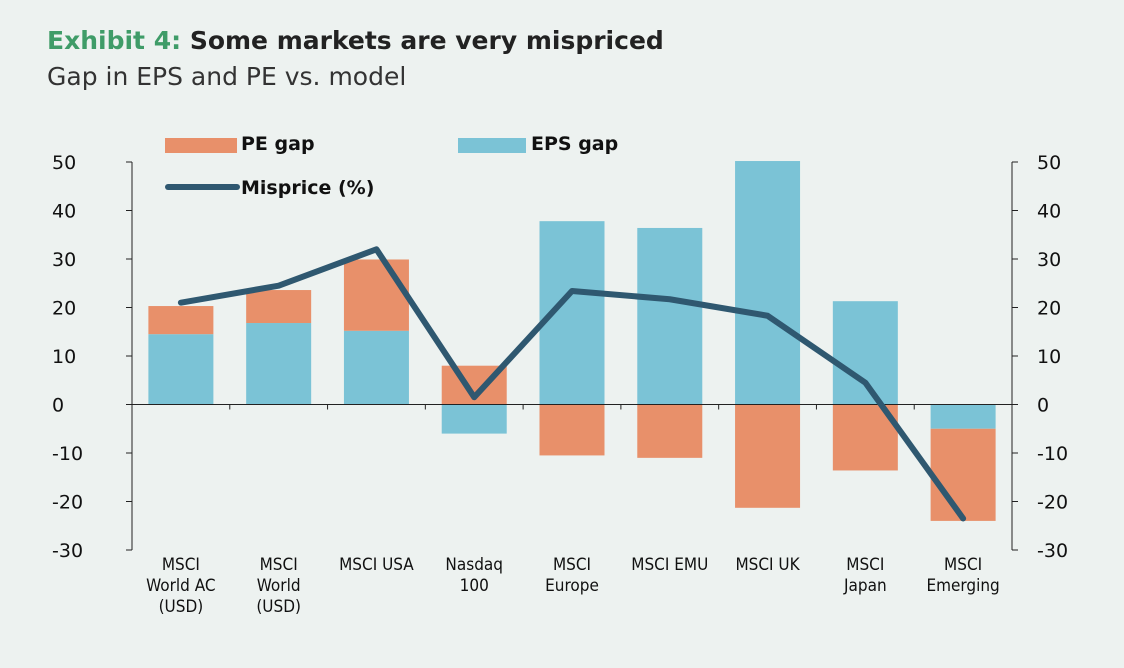  I want to click on legend-swatch-pe-gap, so click(201, 145).